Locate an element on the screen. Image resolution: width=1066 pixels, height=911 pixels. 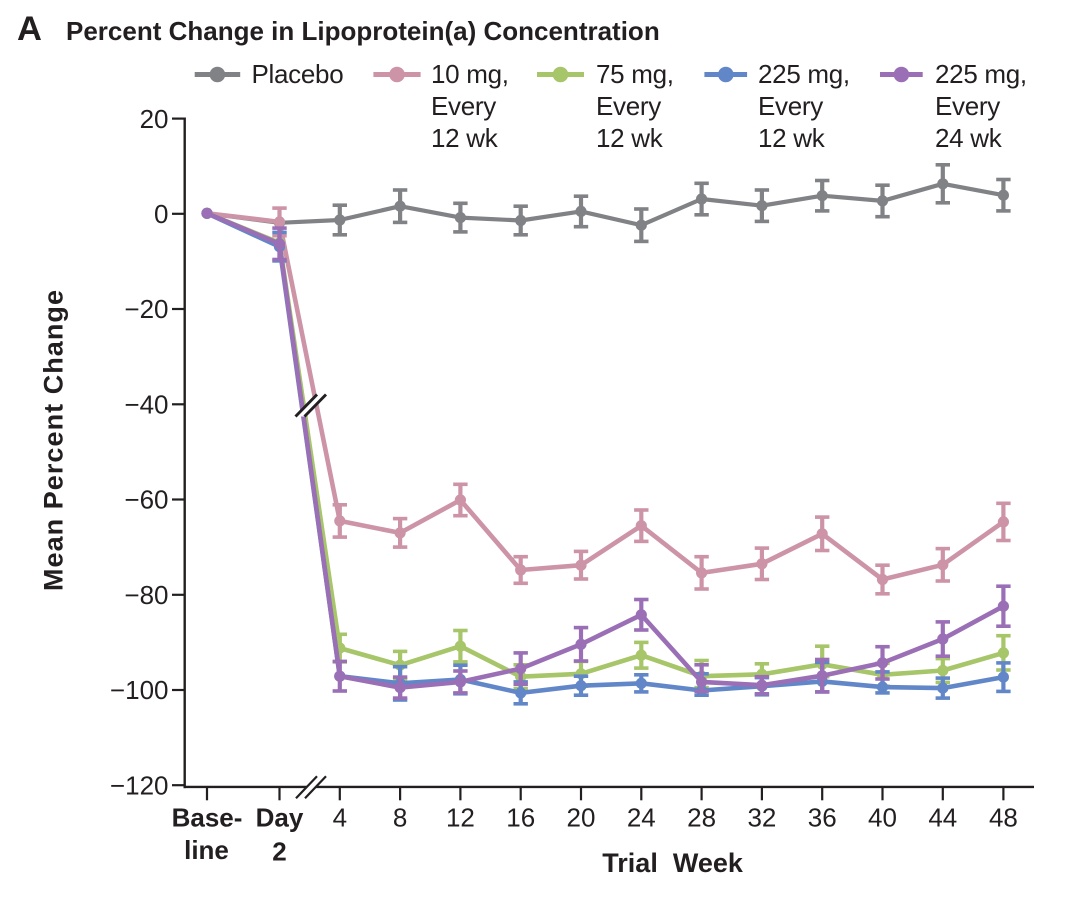
svg-text: −60 is located at coordinates (146, 500).